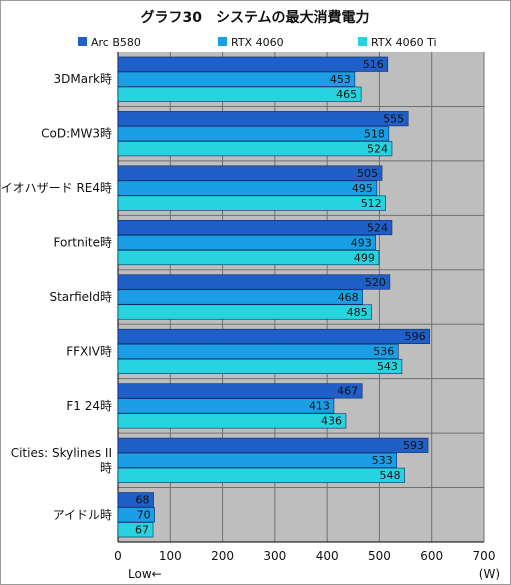 The width and height of the screenshot is (511, 585). What do you see at coordinates (374, 133) in the screenshot?
I see `value-label: 518` at bounding box center [374, 133].